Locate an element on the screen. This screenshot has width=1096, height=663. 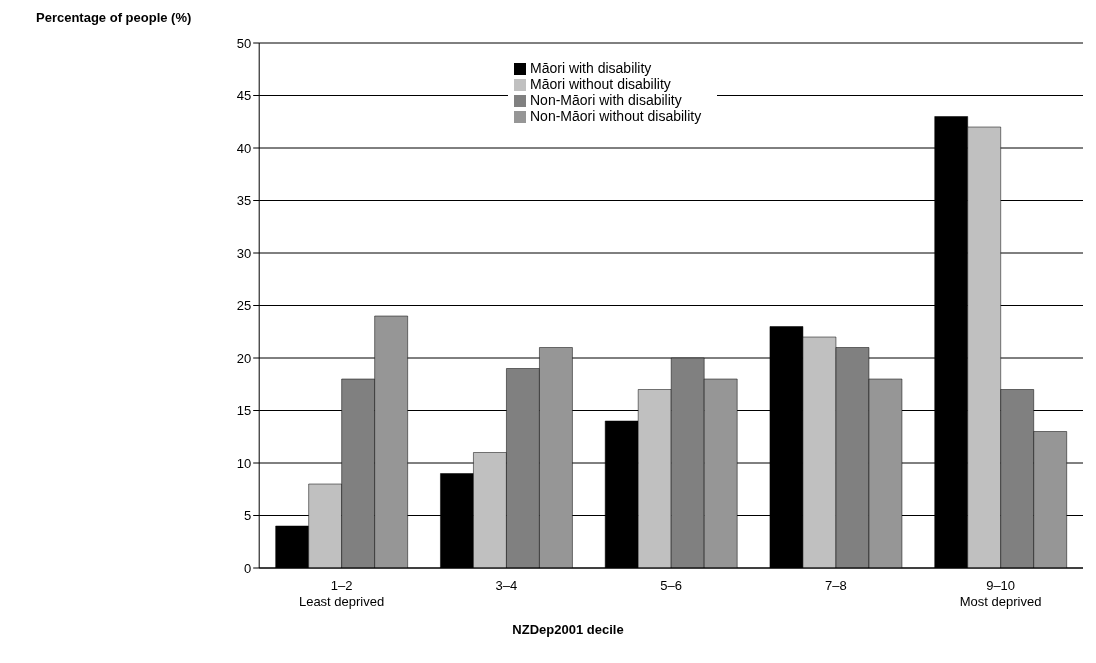
y-tick-label: 45 is located at coordinates (244, 96).